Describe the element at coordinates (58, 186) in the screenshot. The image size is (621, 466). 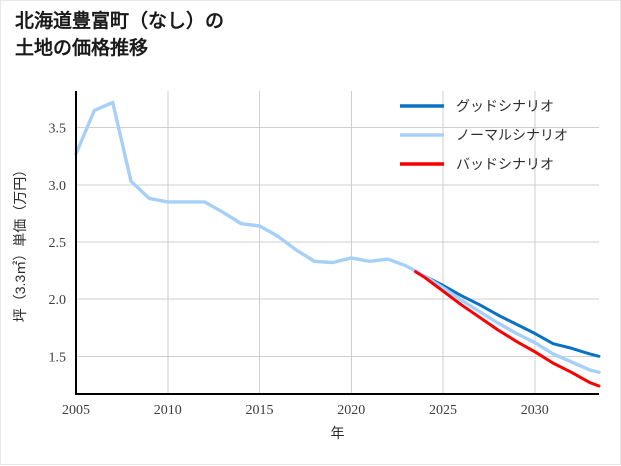
I see `y-tick-label-3.0: 3.0` at that location.